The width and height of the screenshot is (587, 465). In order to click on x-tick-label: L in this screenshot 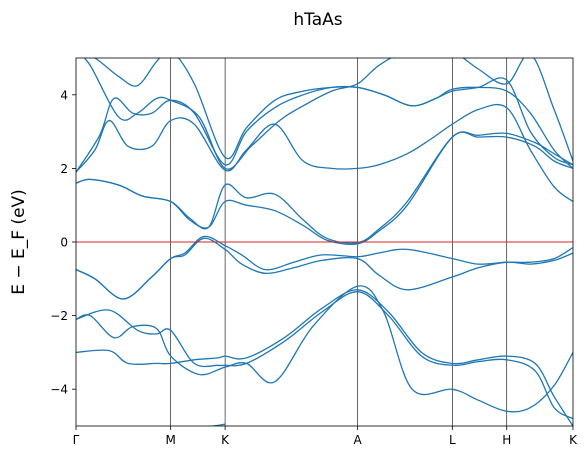, I will do `click(452, 440)`.